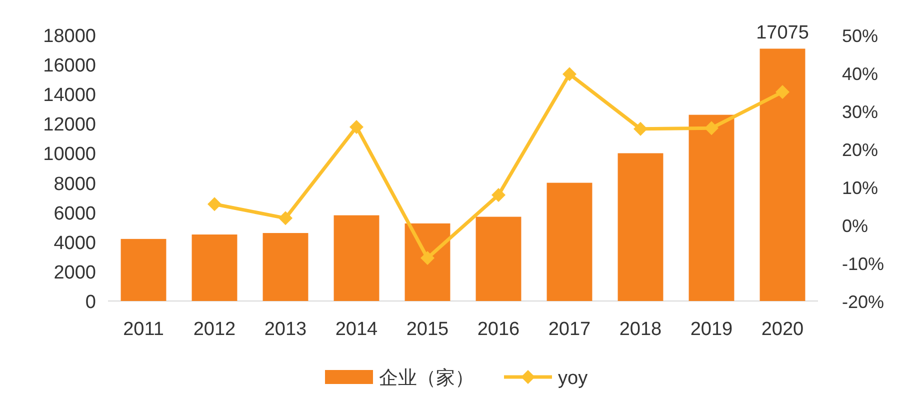  I want to click on data-label: 17075, so click(782, 33).